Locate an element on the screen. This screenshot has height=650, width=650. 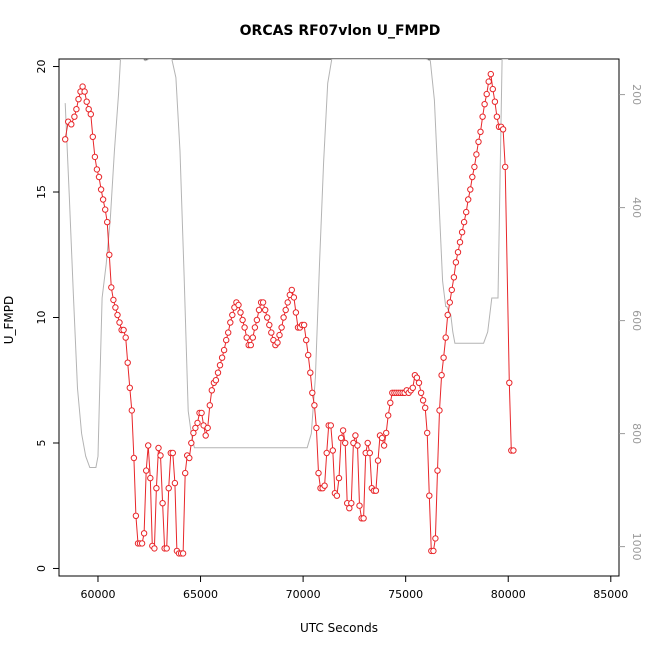
right-tick-label: 200 is located at coordinates (636, 94).